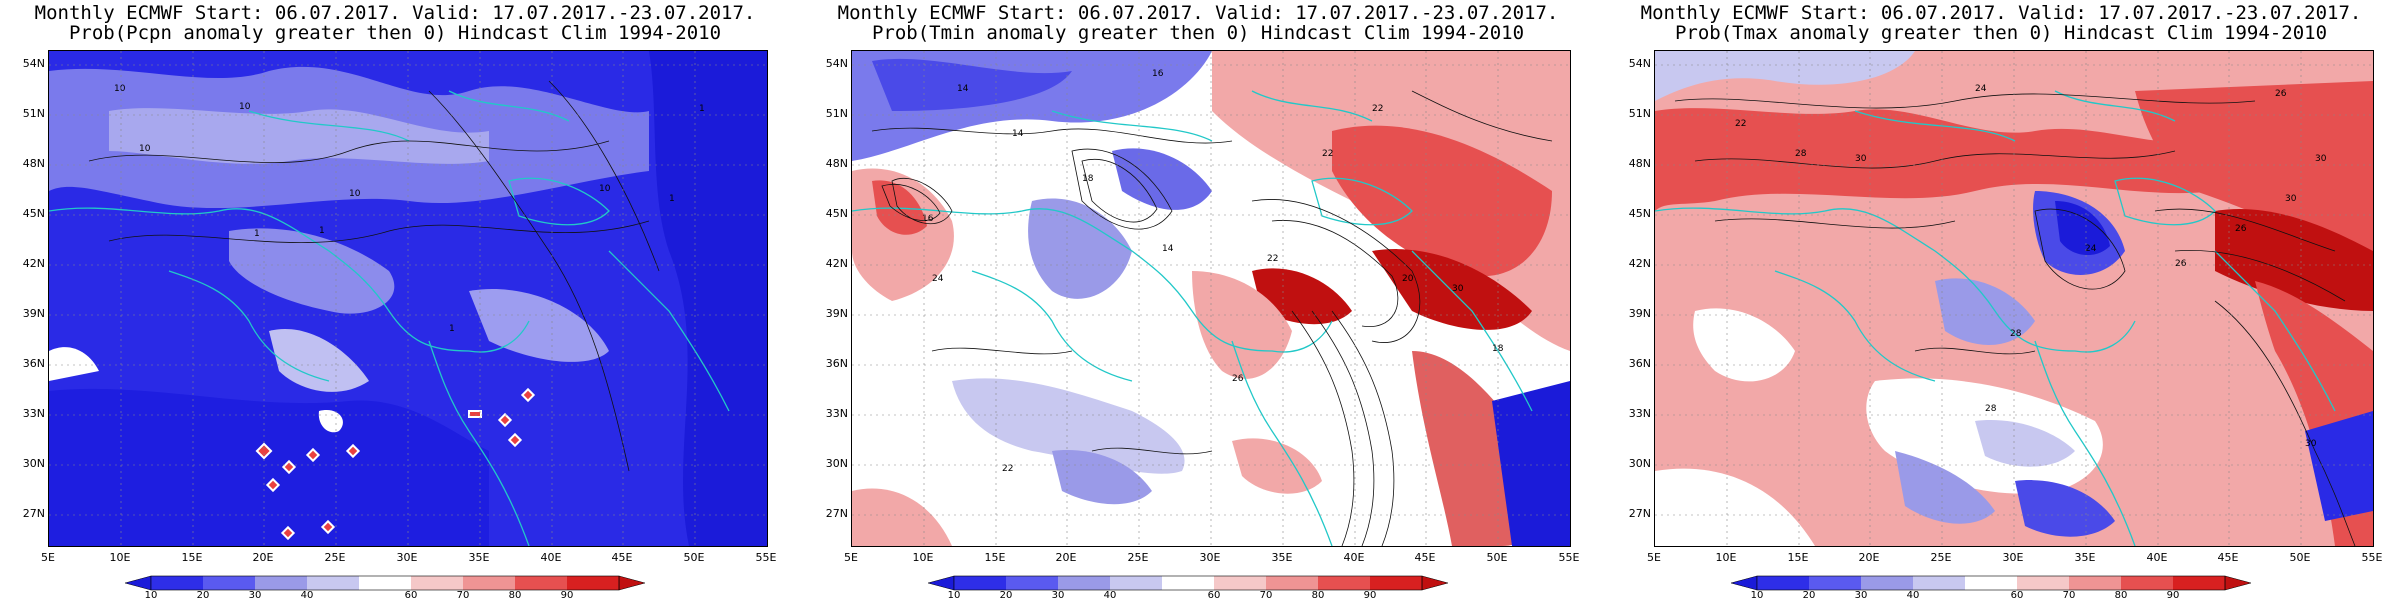 The height and width of the screenshot is (601, 2400). What do you see at coordinates (567, 595) in the screenshot?
I see `colorbar-label: 90` at bounding box center [567, 595].